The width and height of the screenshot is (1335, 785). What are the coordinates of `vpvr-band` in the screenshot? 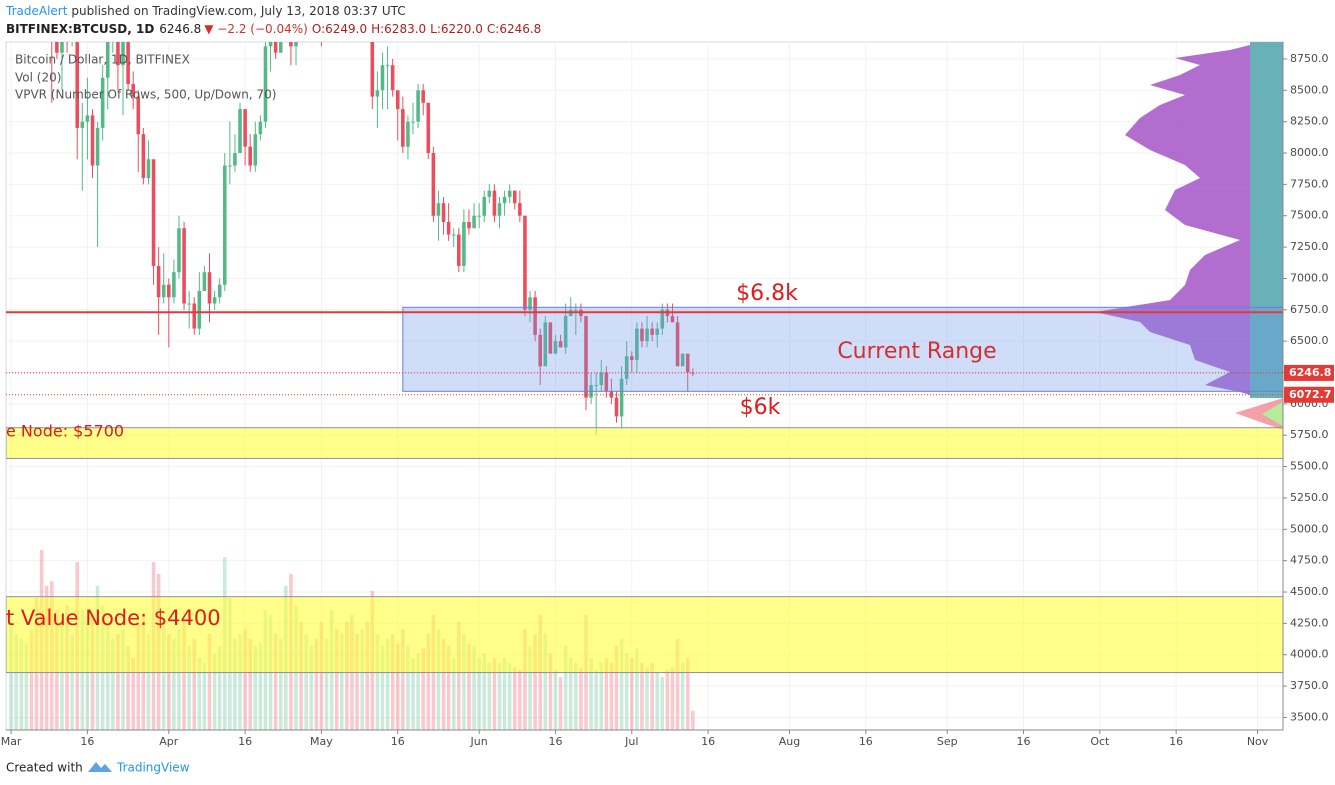 It's located at (1266, 220).